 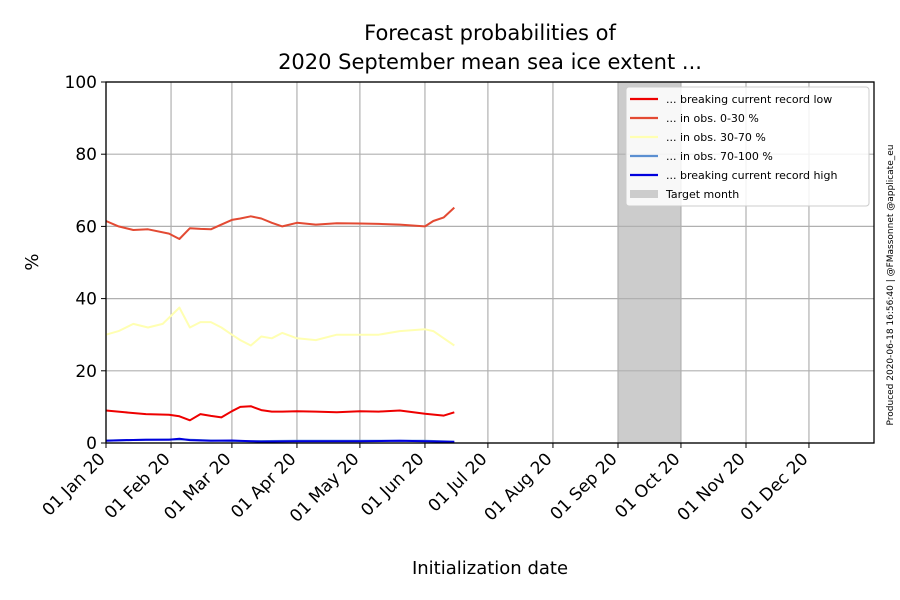 I want to click on x-tick-label: 01 Nov 20, so click(x=712, y=487).